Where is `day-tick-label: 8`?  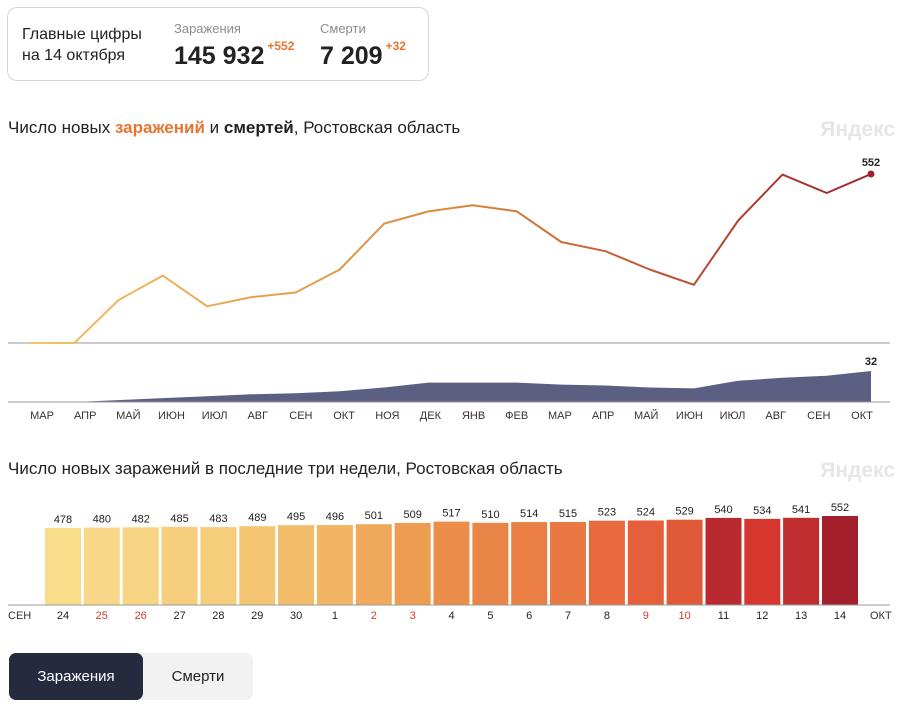 day-tick-label: 8 is located at coordinates (607, 616).